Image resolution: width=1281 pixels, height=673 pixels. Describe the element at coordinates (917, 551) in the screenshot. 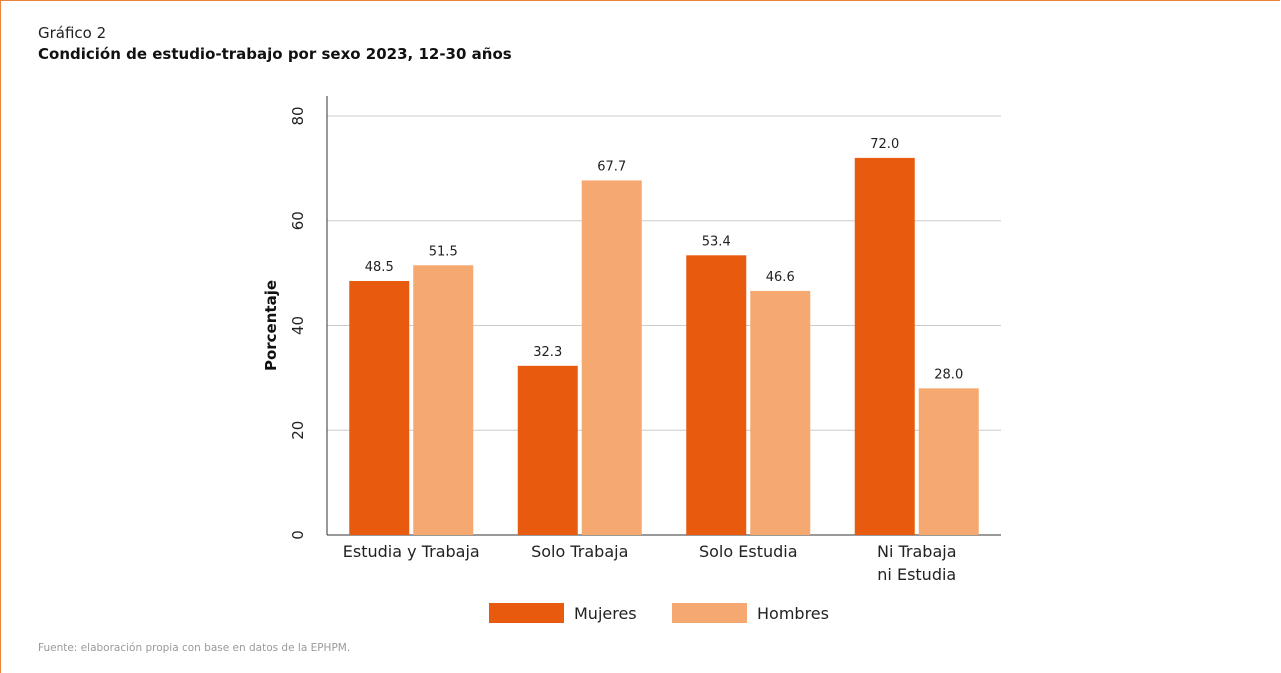

I see `x-tick-label: Ni Trabaja` at that location.